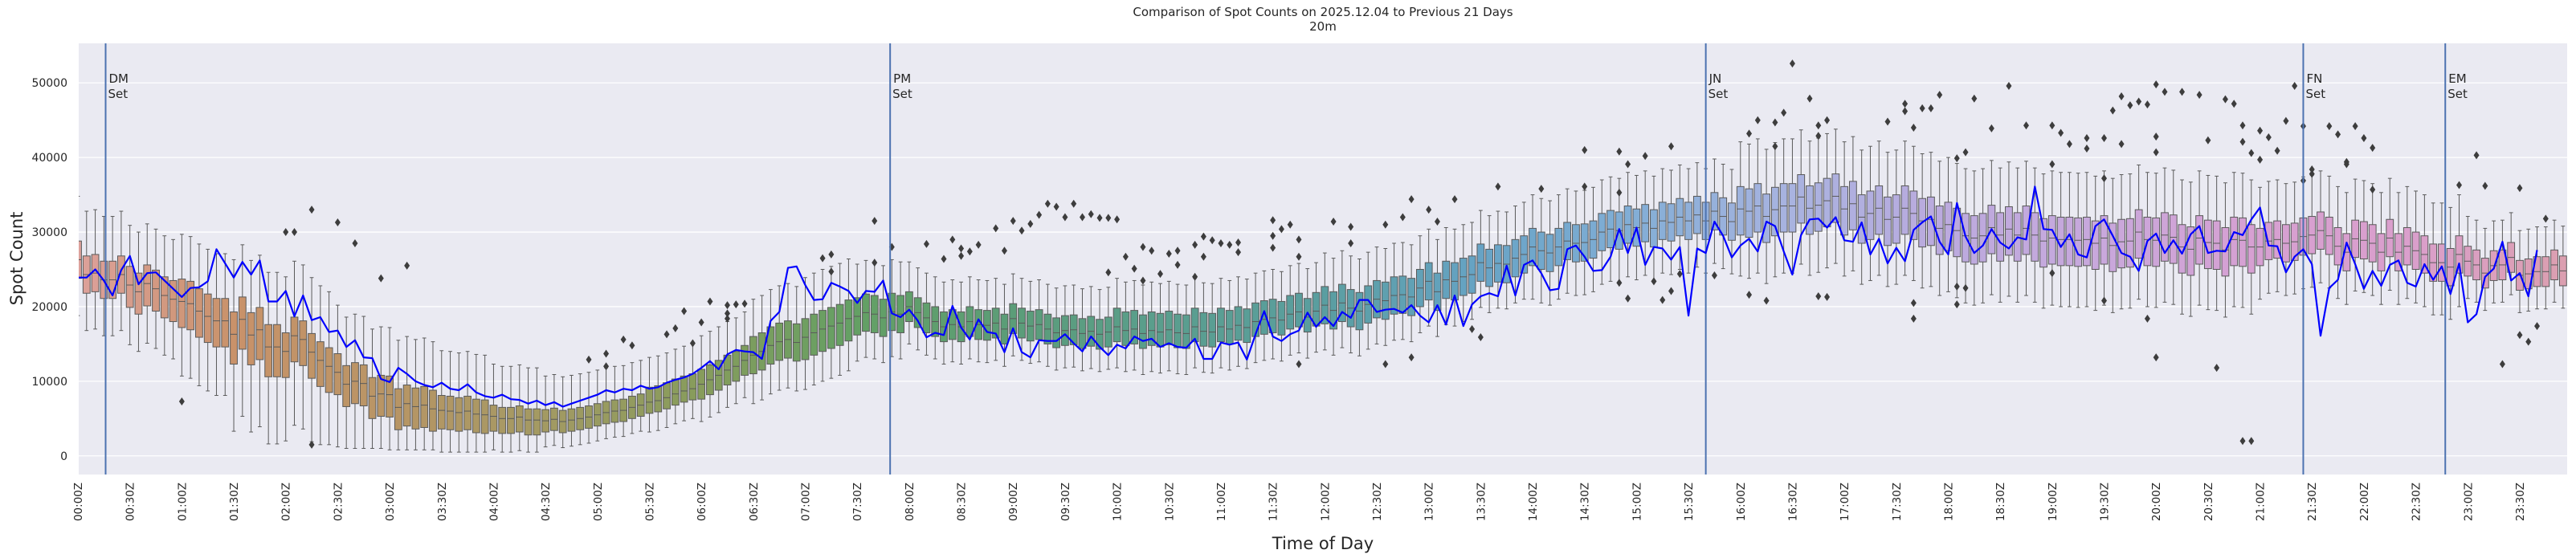  Describe the element at coordinates (49, 83) in the screenshot. I see `y-tick-label: 50000` at that location.